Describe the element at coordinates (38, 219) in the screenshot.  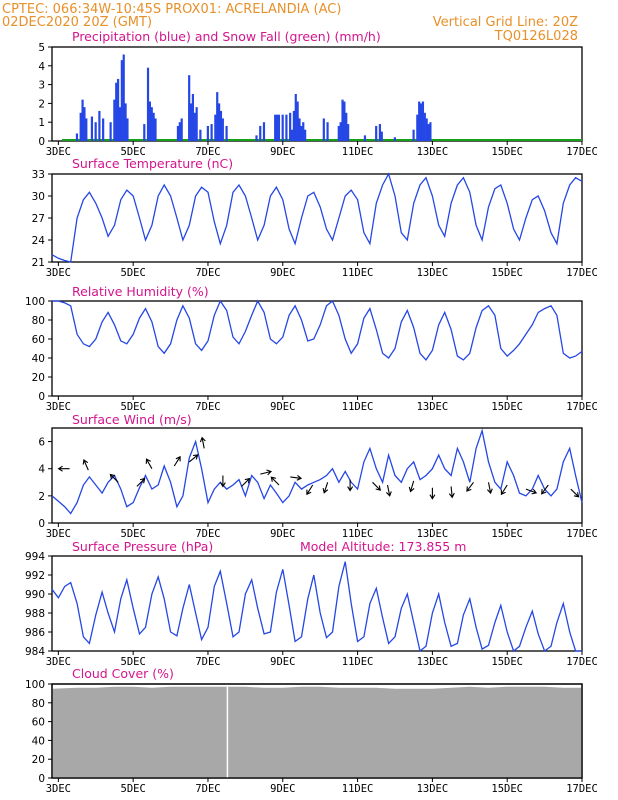
I see `panel-1-ytick-label: 27` at that location.